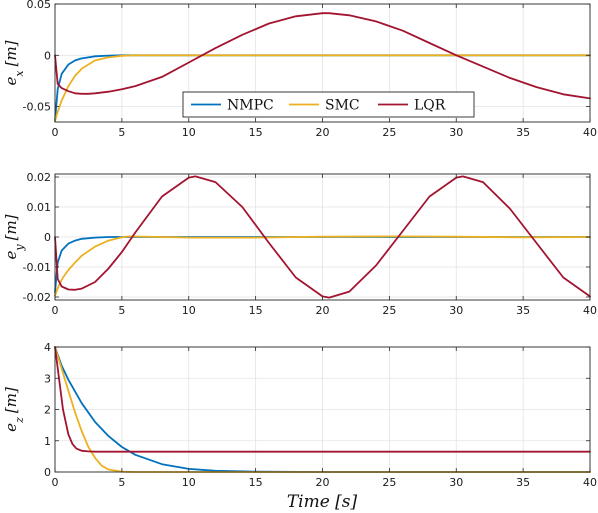 This screenshot has width=598, height=513. Describe the element at coordinates (430, 106) in the screenshot. I see `legend-label-lqr: LQR` at that location.